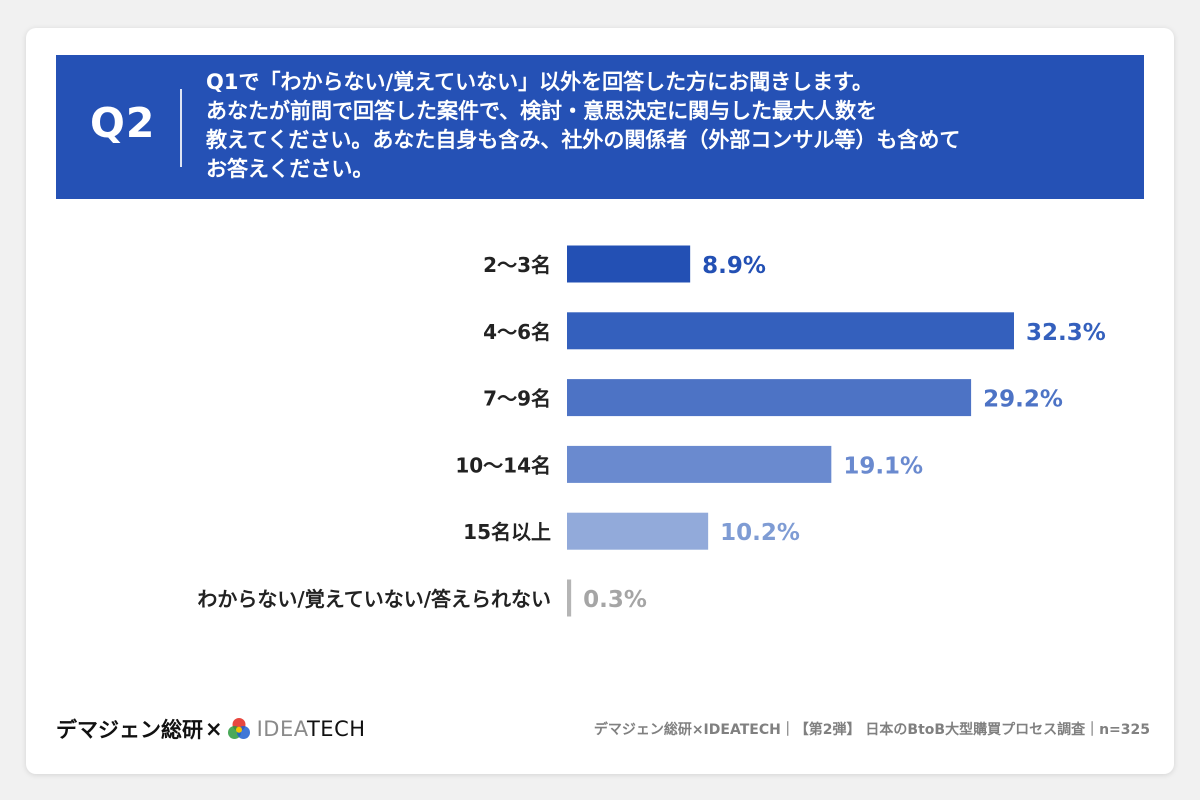 The height and width of the screenshot is (800, 1200). What do you see at coordinates (123, 123) in the screenshot?
I see `question-number: Q2` at bounding box center [123, 123].